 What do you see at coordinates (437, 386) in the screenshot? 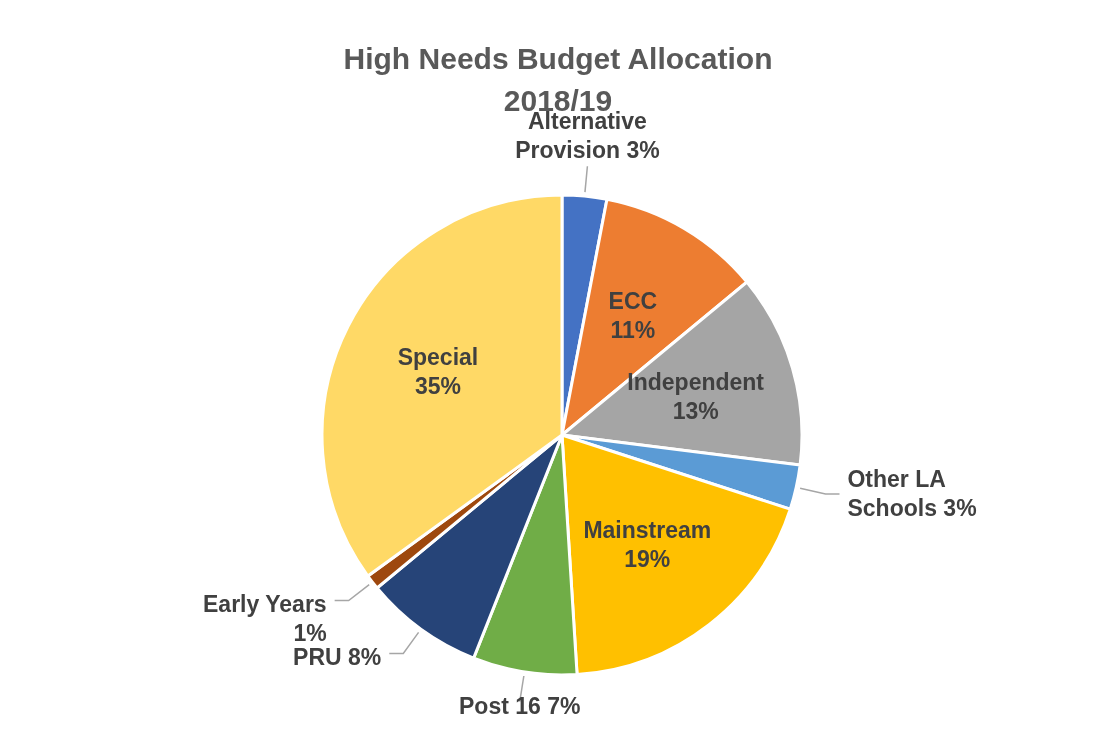
I see `data-label: 35%` at bounding box center [437, 386].